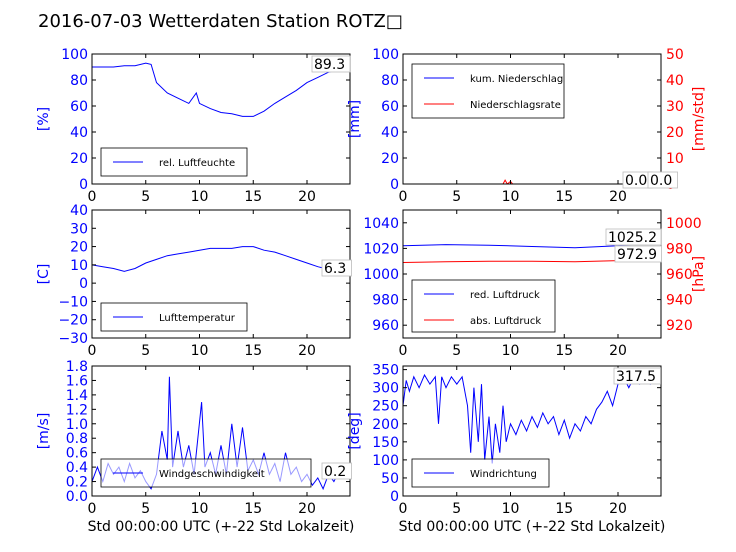 This screenshot has height=552, width=736. I want to click on plot-frame-p6, so click(532, 431).